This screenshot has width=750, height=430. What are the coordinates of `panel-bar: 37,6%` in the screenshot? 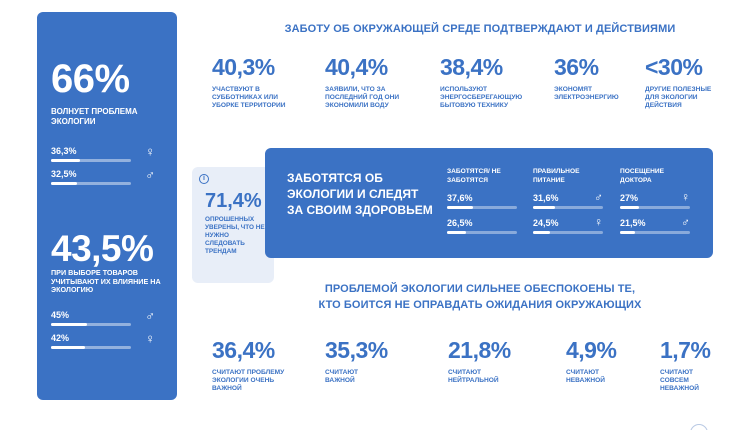 It's located at (482, 201).